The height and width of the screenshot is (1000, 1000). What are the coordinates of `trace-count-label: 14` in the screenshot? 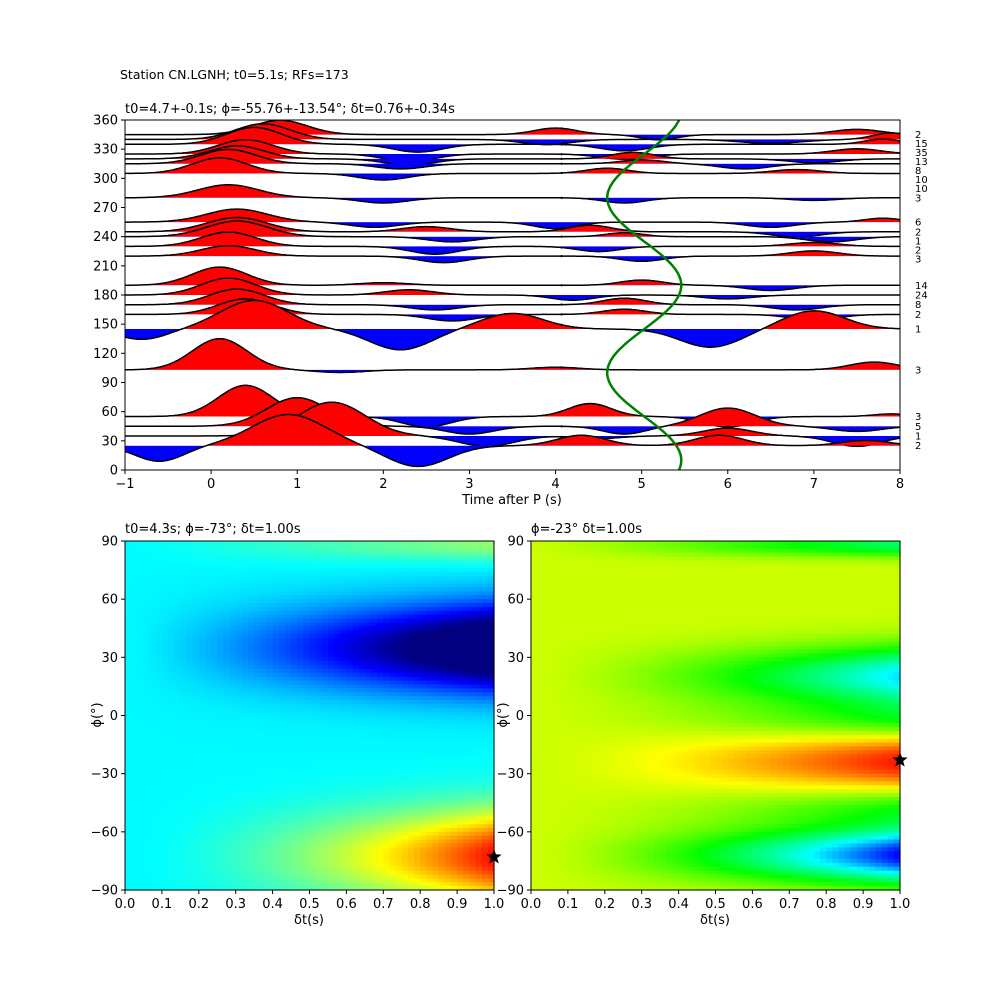 It's located at (921, 286).